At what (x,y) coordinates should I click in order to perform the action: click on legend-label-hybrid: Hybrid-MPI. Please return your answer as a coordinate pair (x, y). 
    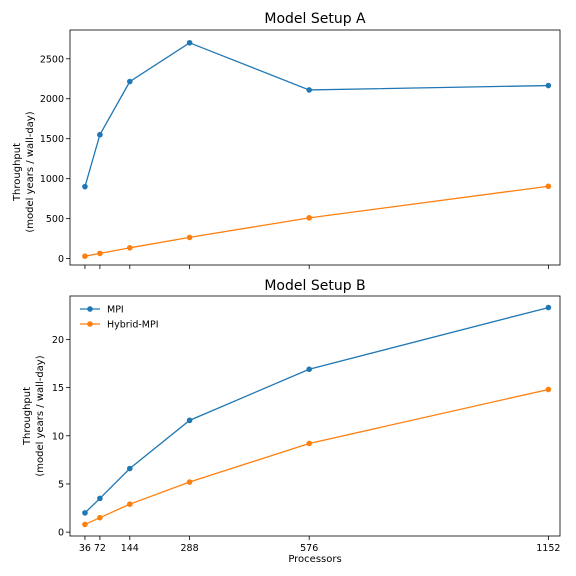
    Looking at the image, I should click on (133, 325).